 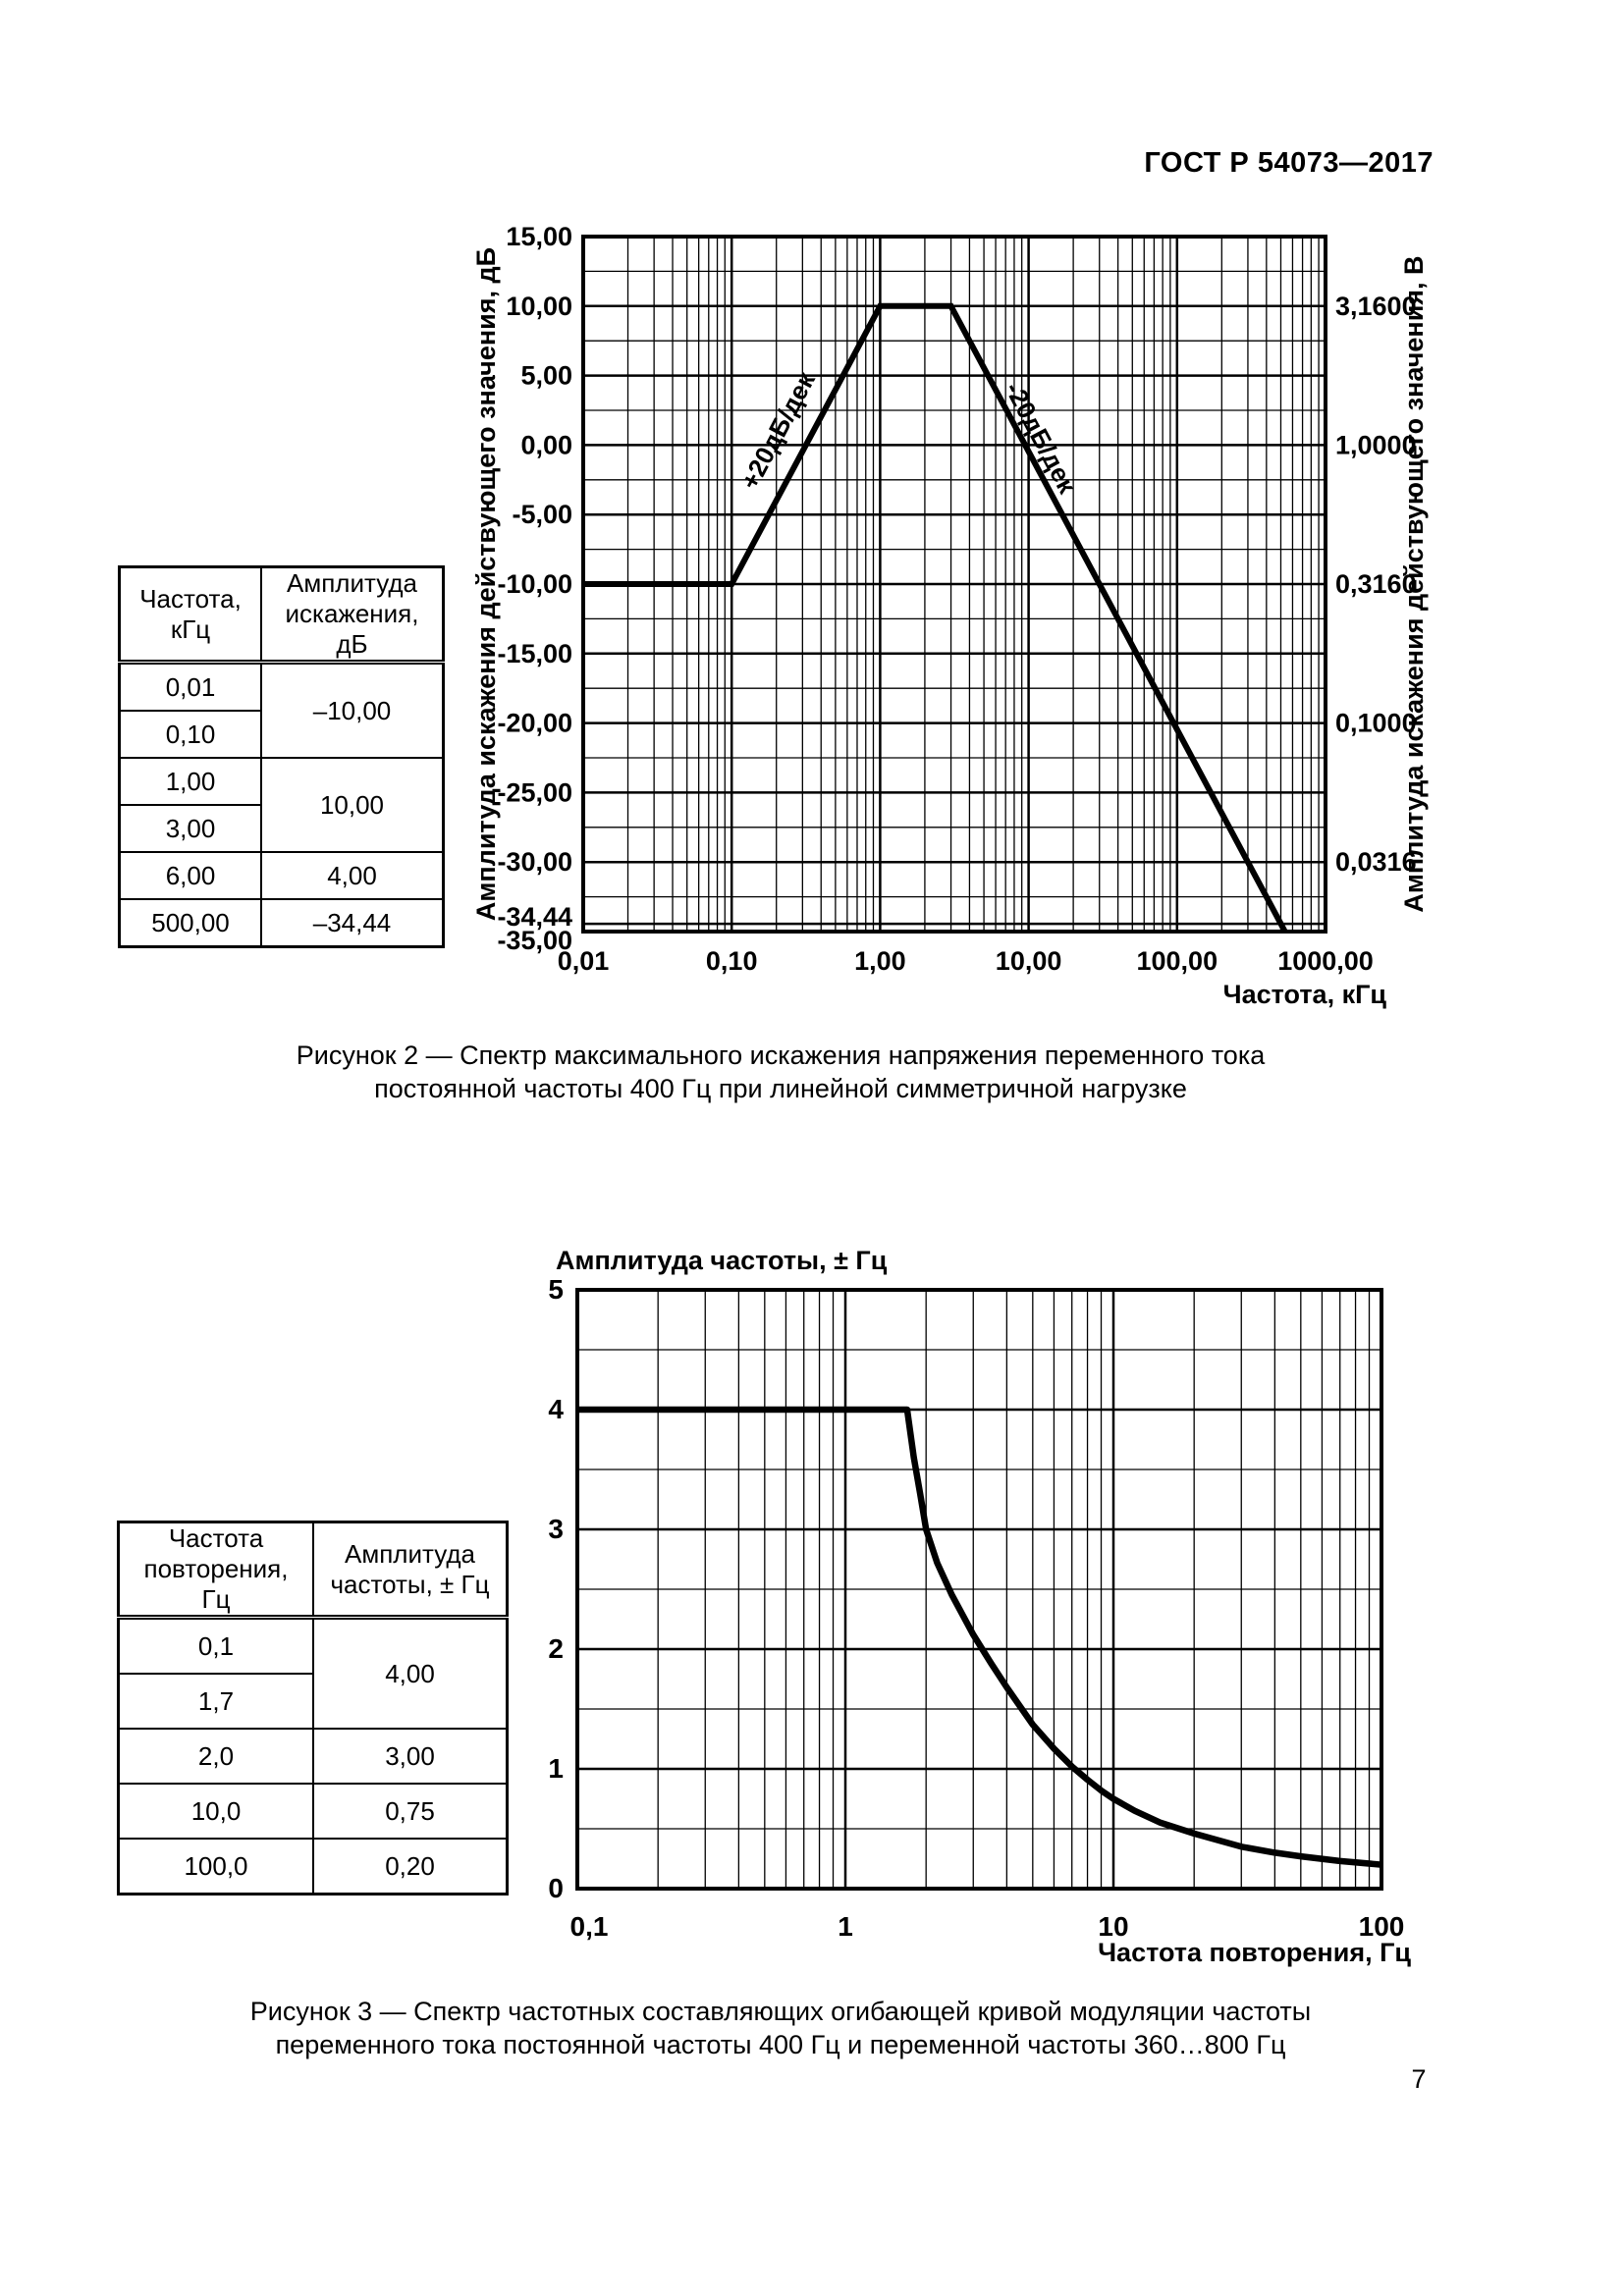 What do you see at coordinates (534, 724) in the screenshot?
I see `y-tick-label: -20,00` at bounding box center [534, 724].